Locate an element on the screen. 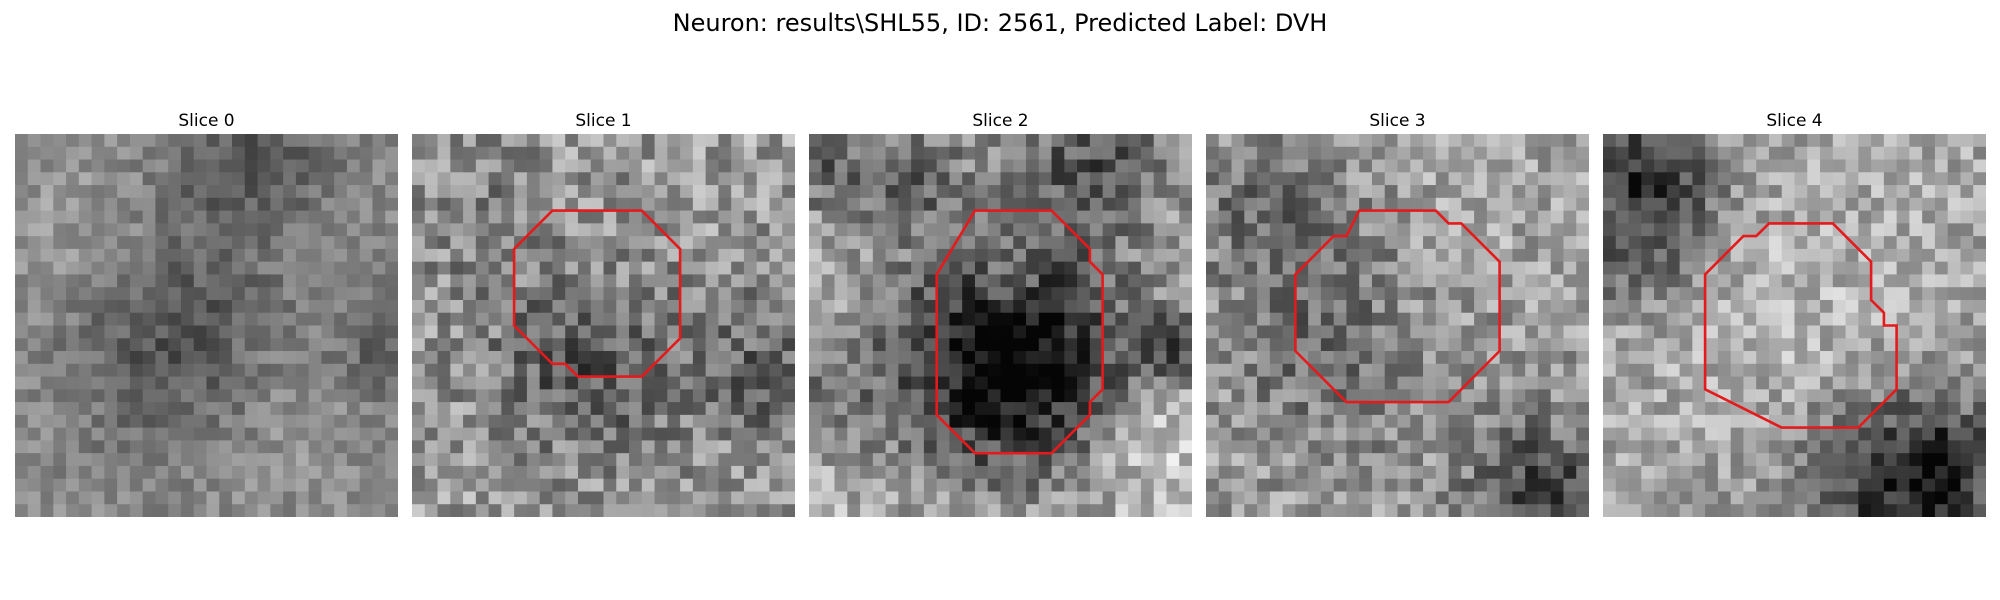  slice-panel-4: Slice 4 is located at coordinates (1794, 312).